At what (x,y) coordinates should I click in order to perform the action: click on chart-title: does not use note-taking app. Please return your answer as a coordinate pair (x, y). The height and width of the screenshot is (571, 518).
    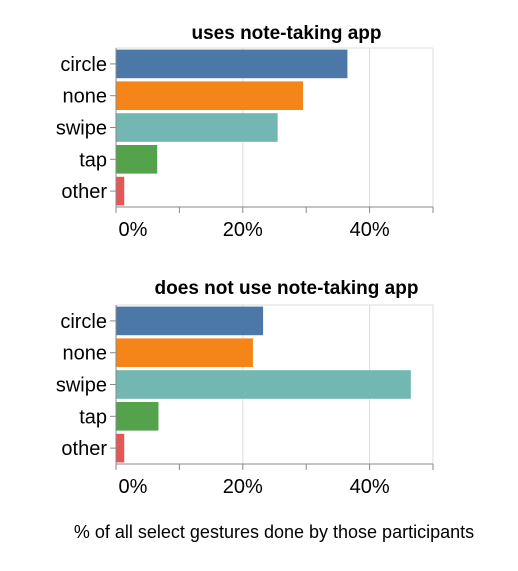
    Looking at the image, I should click on (287, 288).